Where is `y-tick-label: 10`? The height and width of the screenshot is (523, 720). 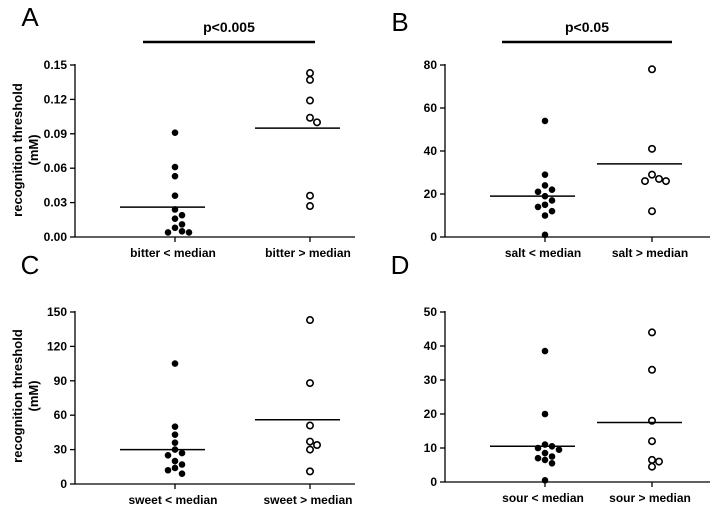 y-tick-label: 10 is located at coordinates (431, 448).